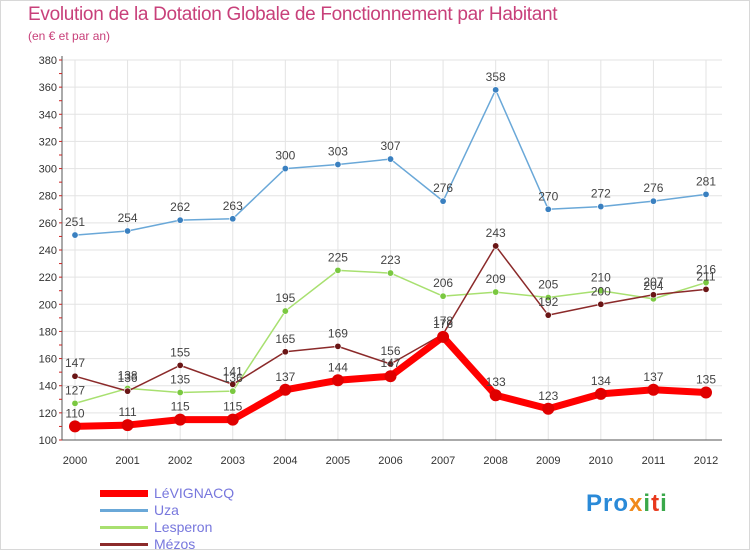 The width and height of the screenshot is (750, 552). I want to click on y-tick-label: 180, so click(48, 332).